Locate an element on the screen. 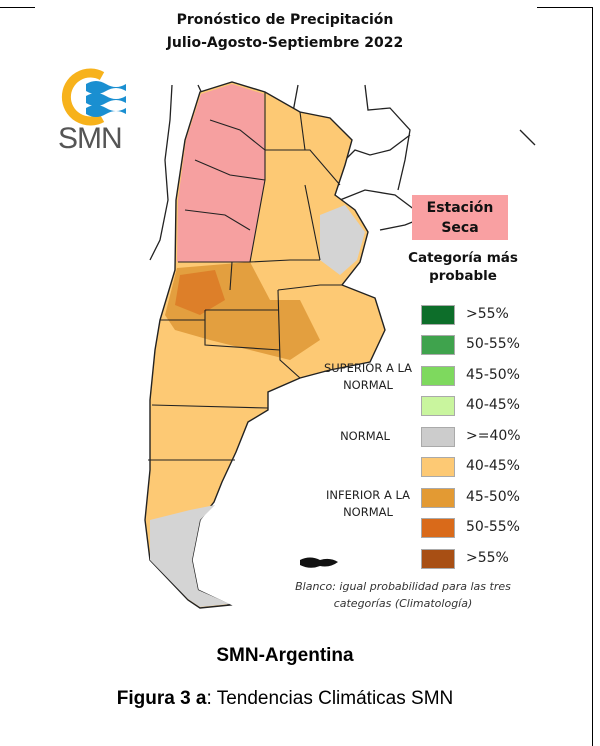 The height and width of the screenshot is (746, 600). smn-logo-icon is located at coordinates (93, 97).